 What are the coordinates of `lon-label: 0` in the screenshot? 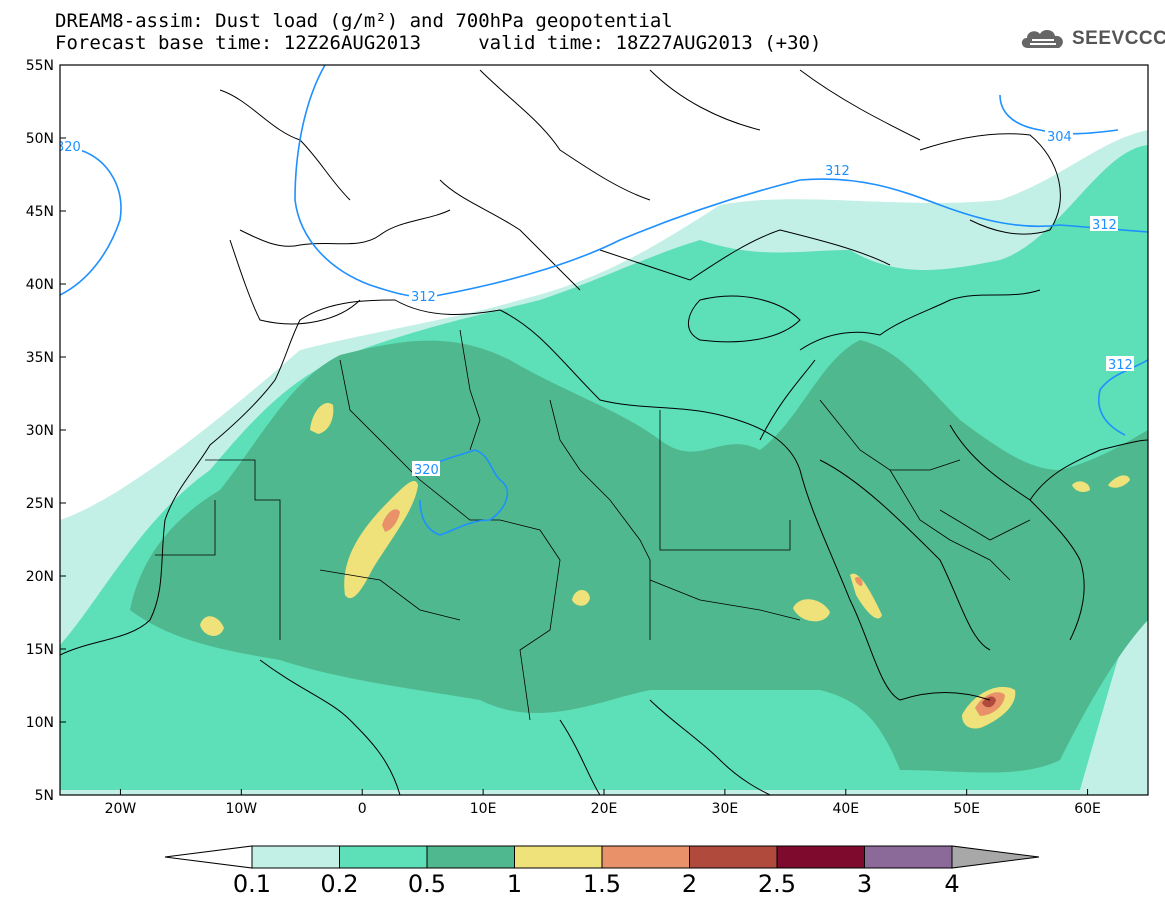 It's located at (362, 809).